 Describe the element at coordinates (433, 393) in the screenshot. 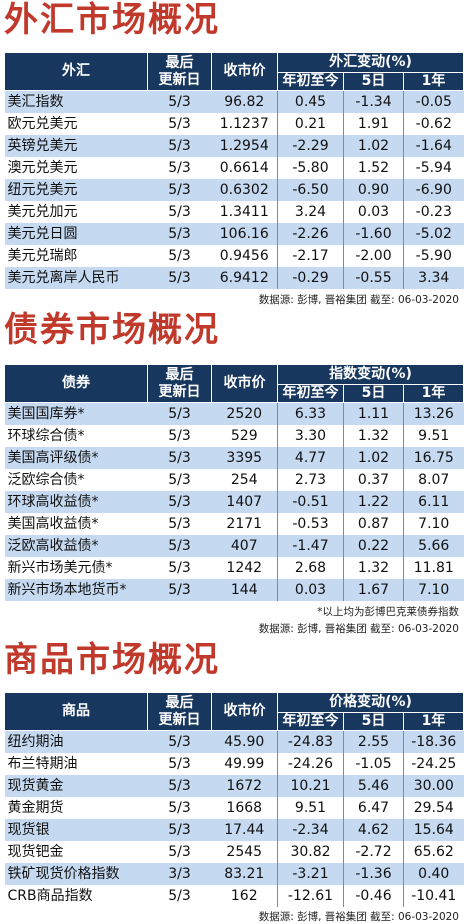

I see `bond-header-1y: 1年` at that location.